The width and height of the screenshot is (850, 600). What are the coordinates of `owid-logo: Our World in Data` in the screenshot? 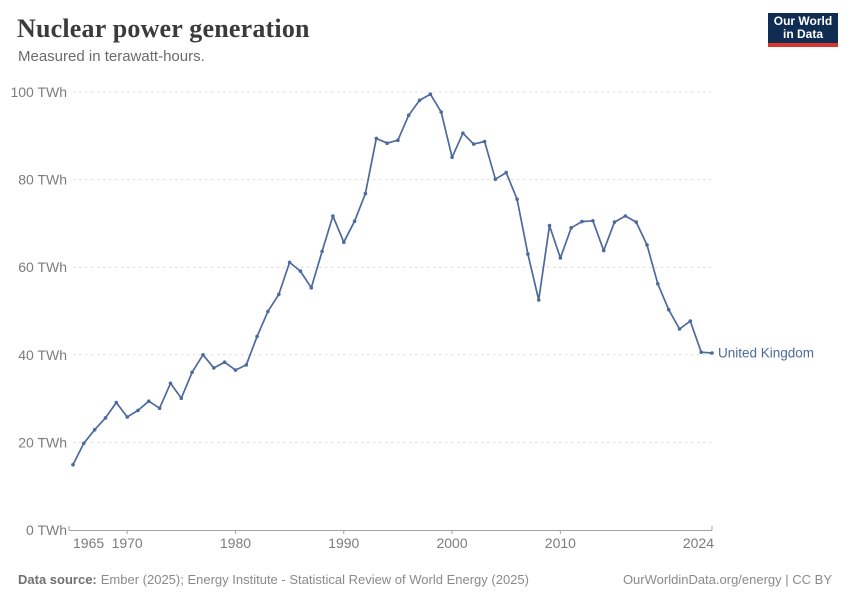 It's located at (803, 30).